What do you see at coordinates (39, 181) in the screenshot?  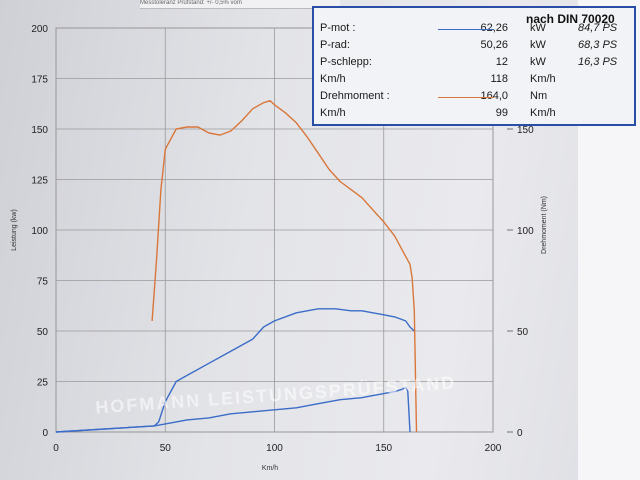 I see `y-tick-label-left: 125` at bounding box center [39, 181].